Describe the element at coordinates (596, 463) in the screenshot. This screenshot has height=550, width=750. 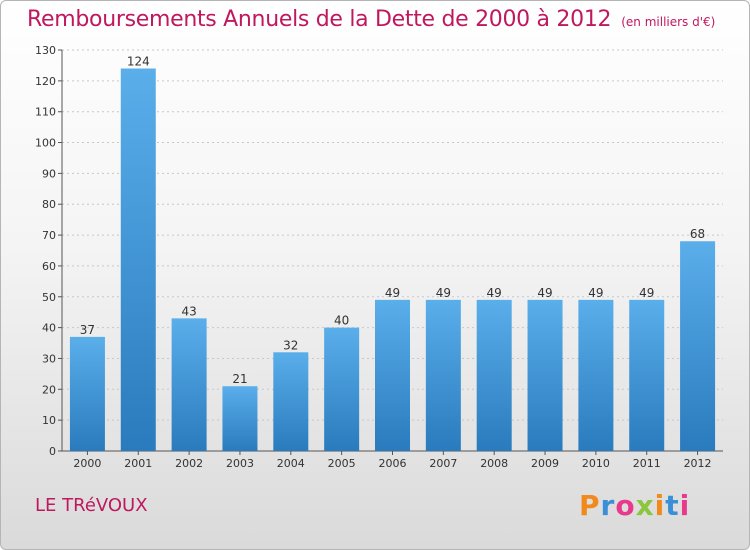
I see `x-tick-label: 2010` at that location.